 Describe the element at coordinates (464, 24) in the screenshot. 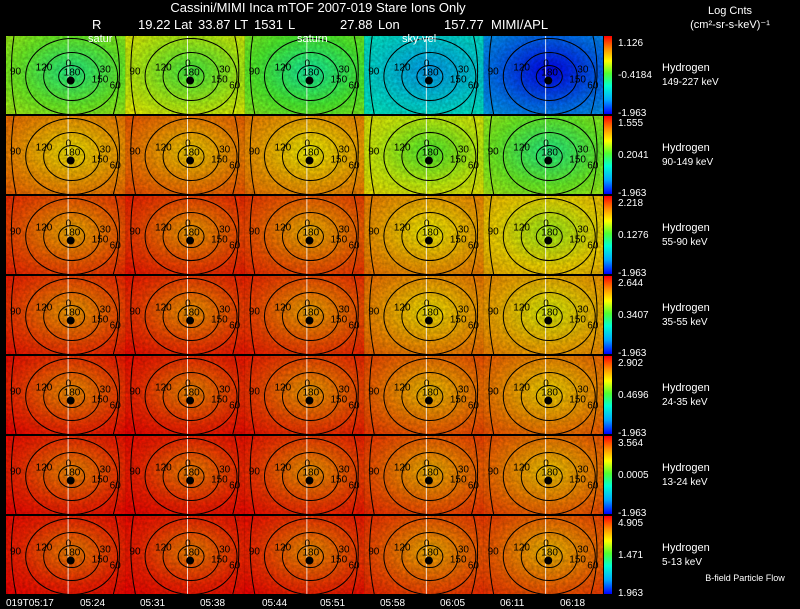

I see `lon-value: 157.77` at that location.